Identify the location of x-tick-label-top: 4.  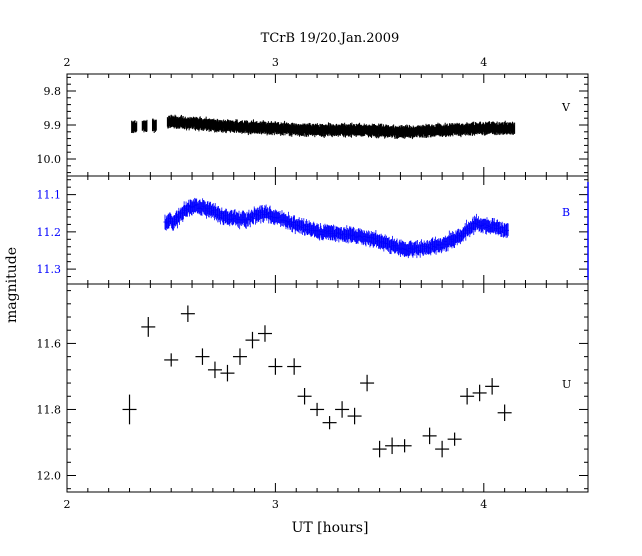
(483, 62).